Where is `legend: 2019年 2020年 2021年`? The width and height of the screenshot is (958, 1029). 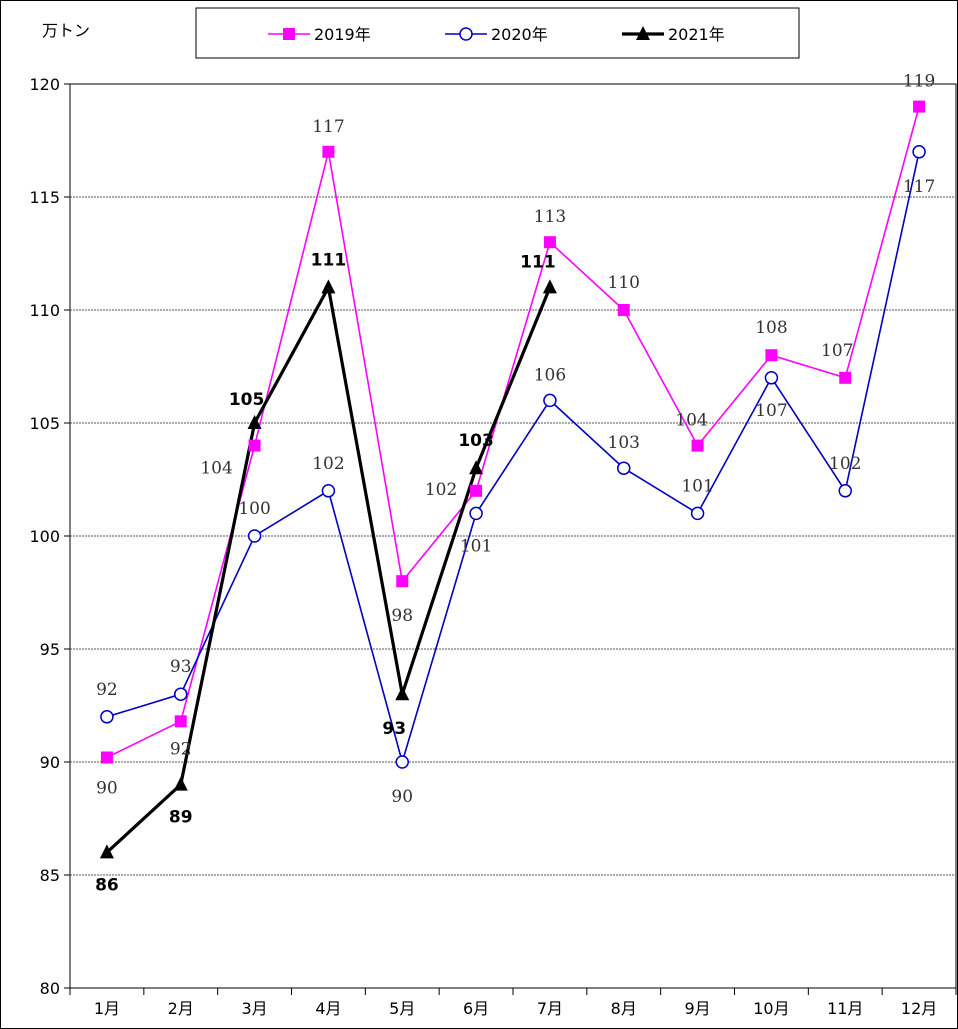 legend: 2019年 2020年 2021年 is located at coordinates (497, 33).